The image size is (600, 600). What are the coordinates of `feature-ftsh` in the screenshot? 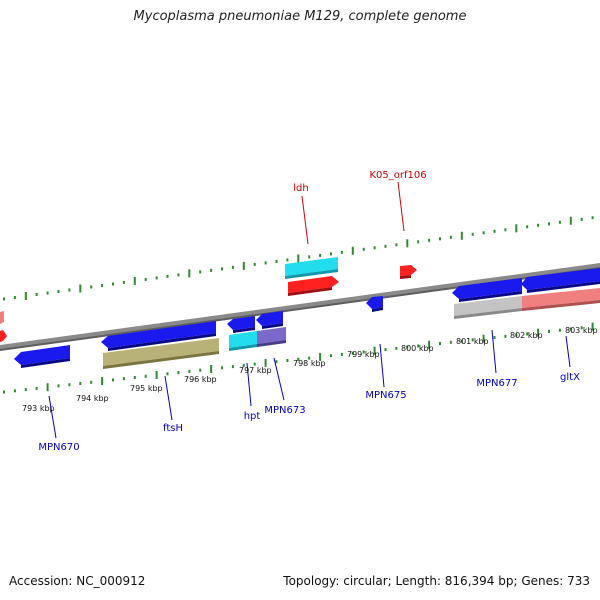 It's located at (158, 336).